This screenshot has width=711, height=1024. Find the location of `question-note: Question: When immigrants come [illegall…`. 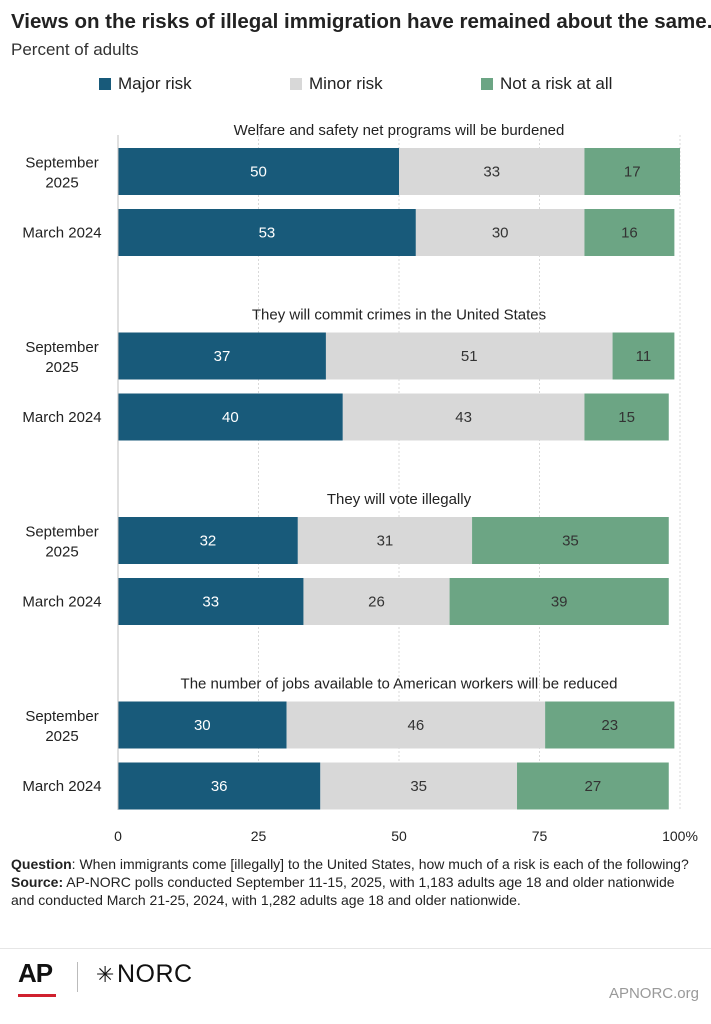

question-note: Question: When immigrants come [illegall… is located at coordinates (356, 864).